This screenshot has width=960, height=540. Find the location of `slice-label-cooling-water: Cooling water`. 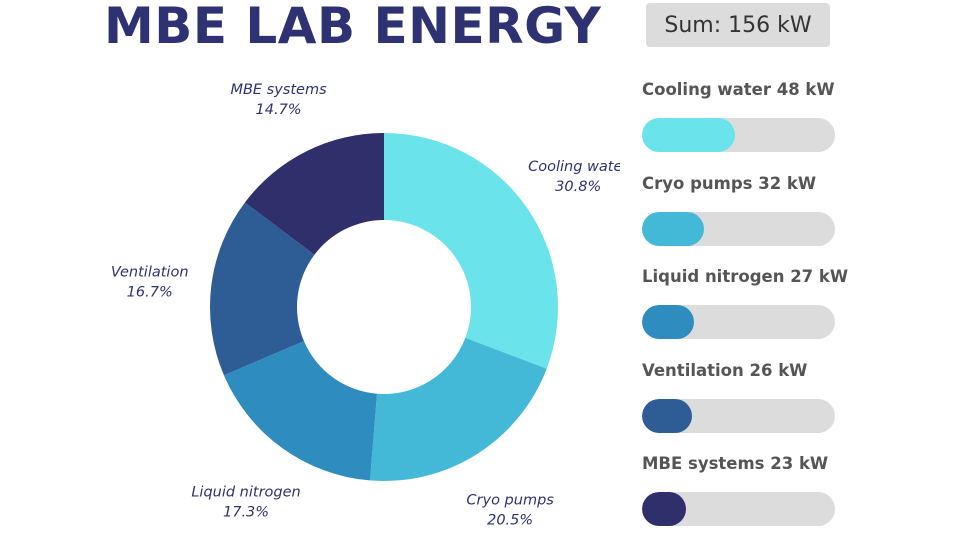

slice-label-cooling-water: Cooling water is located at coordinates (574, 167).